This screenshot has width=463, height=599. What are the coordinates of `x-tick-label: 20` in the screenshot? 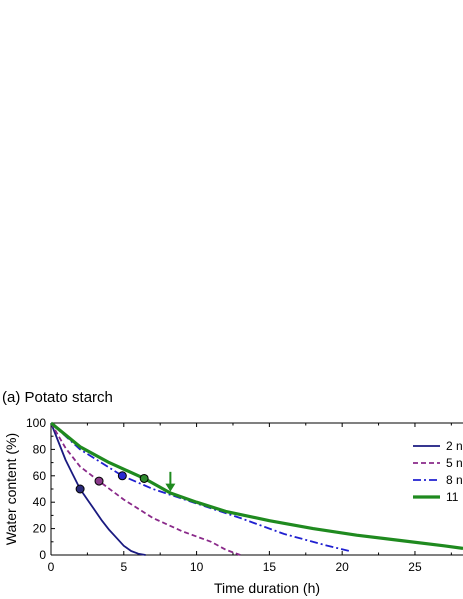 It's located at (342, 567).